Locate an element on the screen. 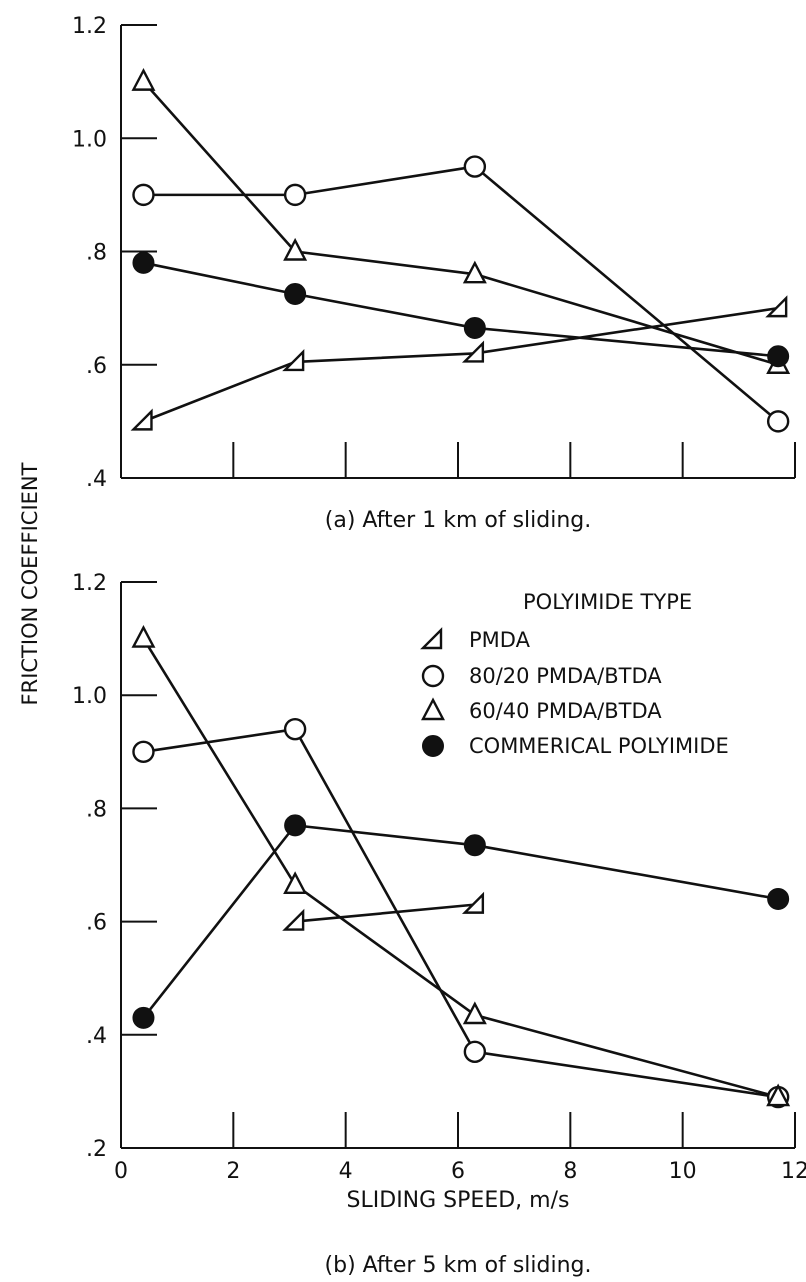 The height and width of the screenshot is (1282, 806). legend-marker-60-40-pmda-btda is located at coordinates (433, 709).